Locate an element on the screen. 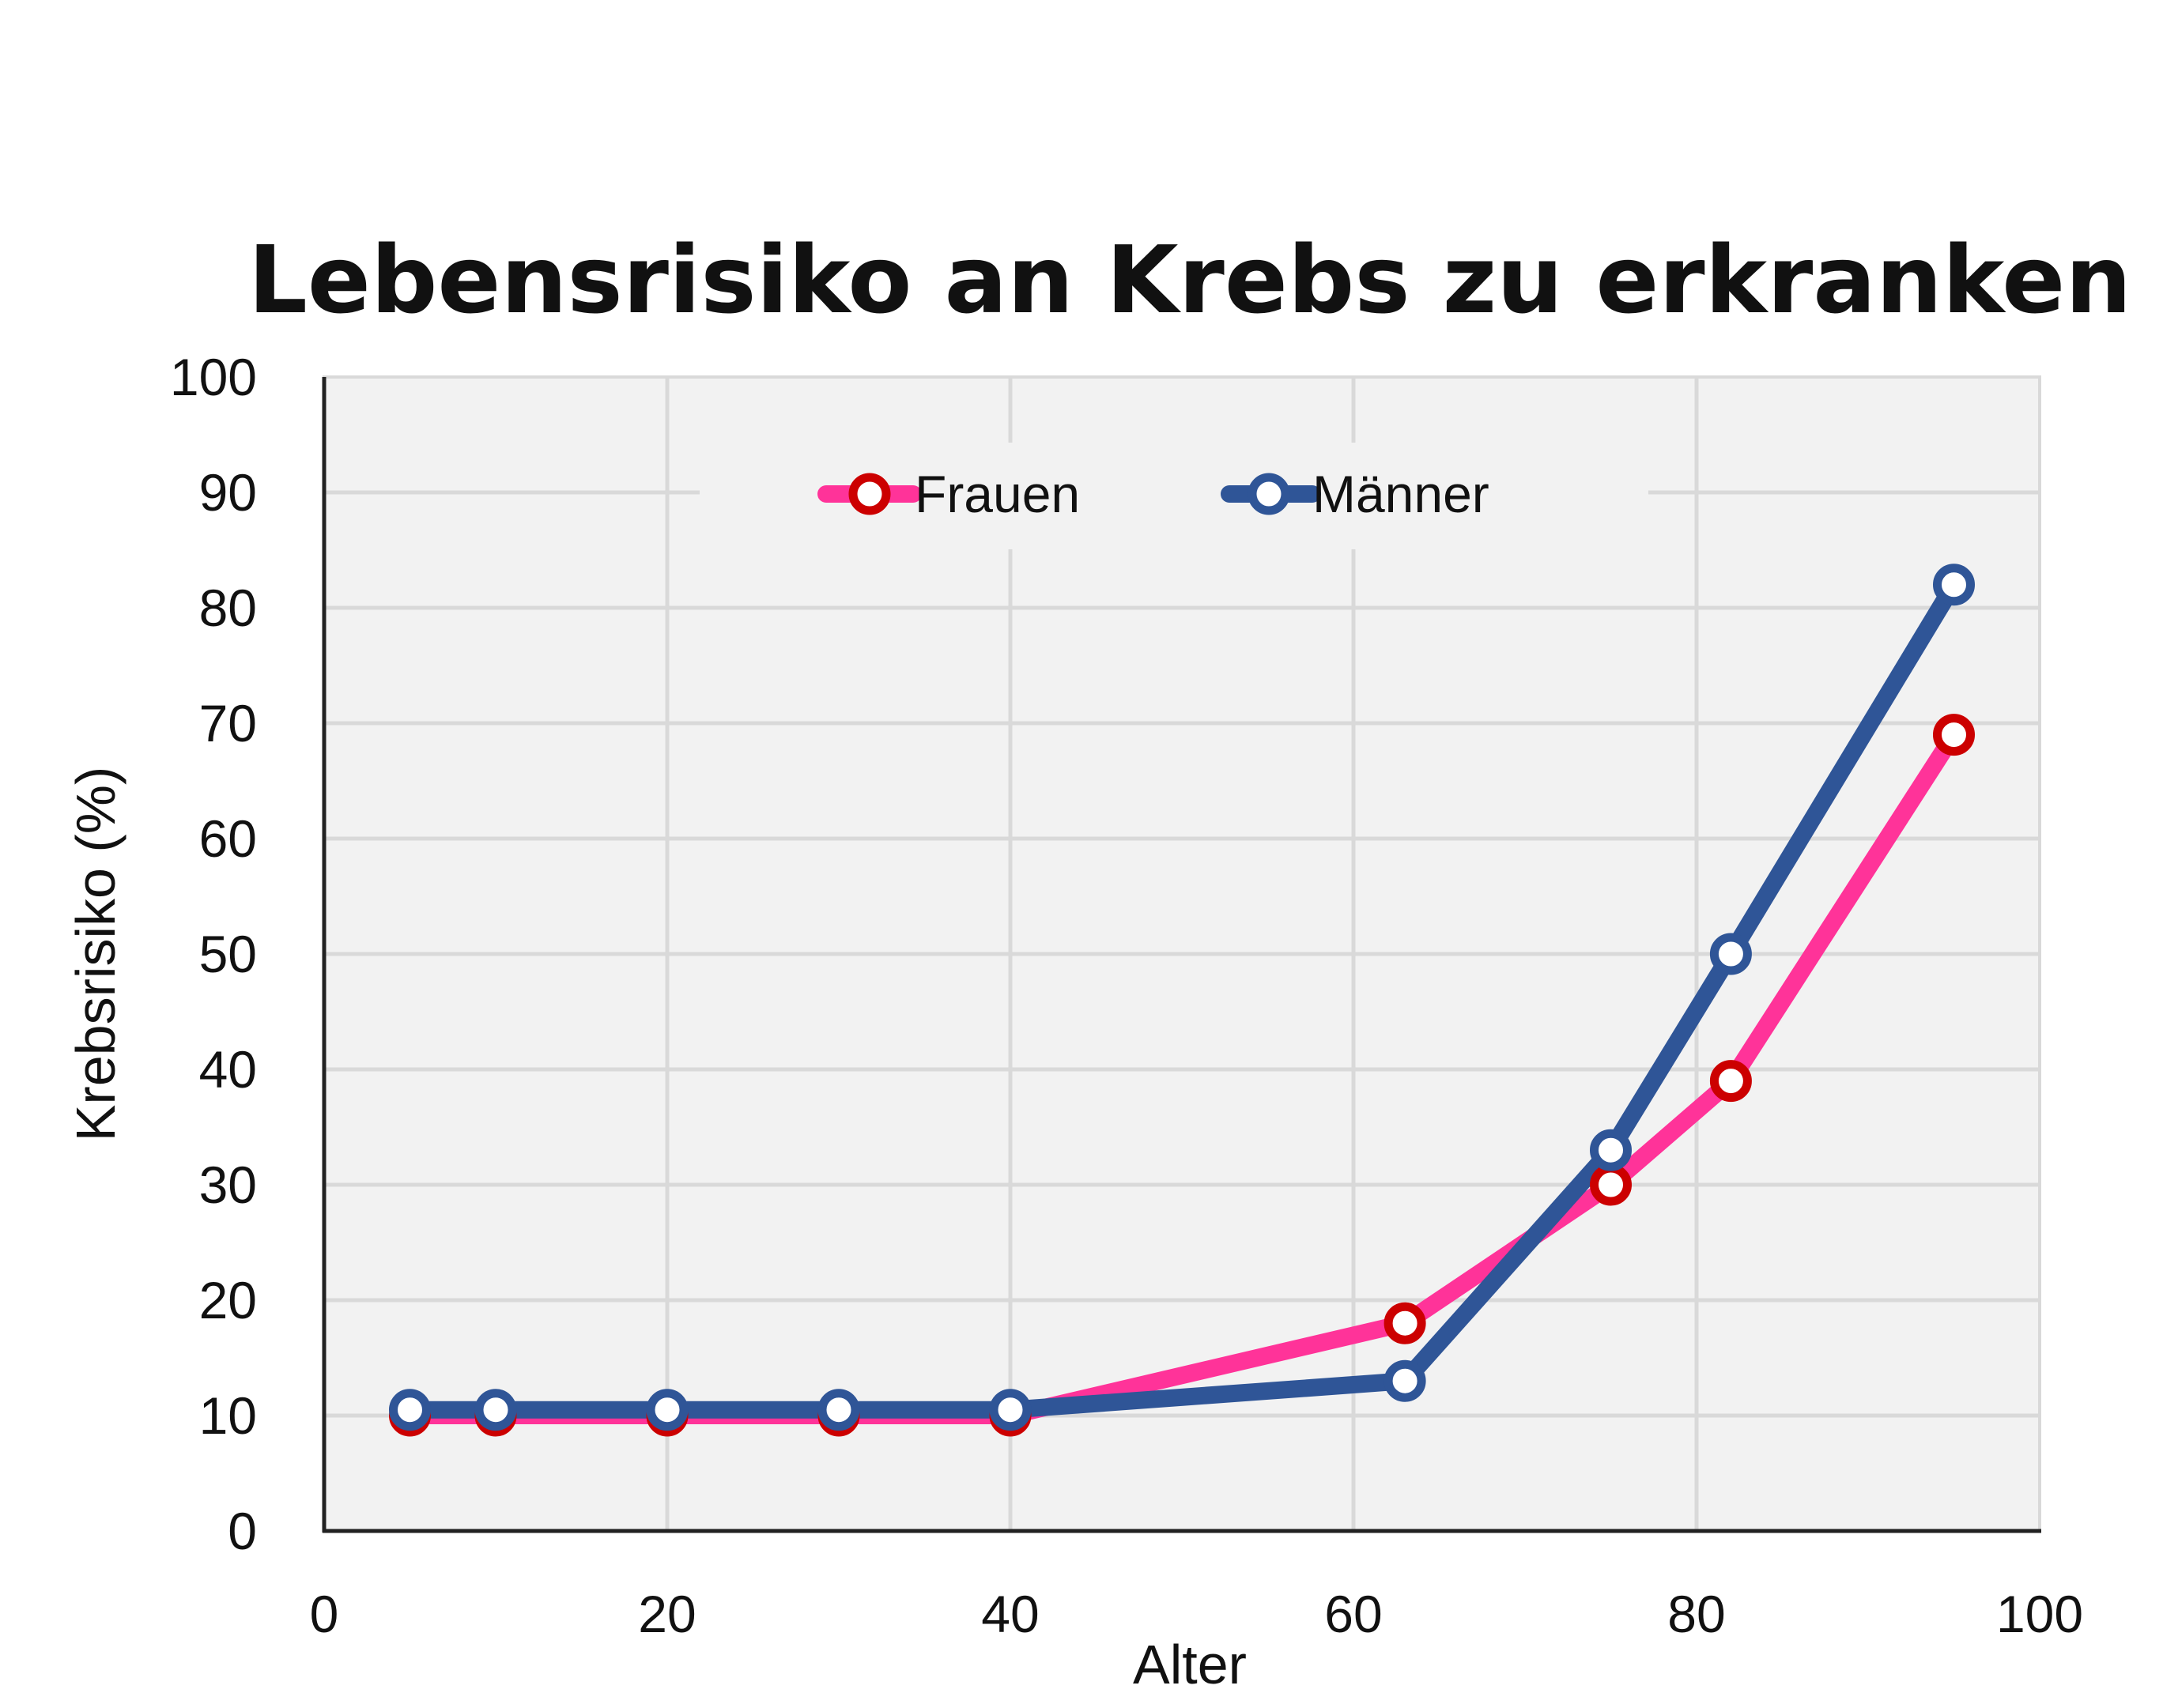 This screenshot has height=1708, width=2163. x-tick-40: 40 is located at coordinates (1010, 1614).